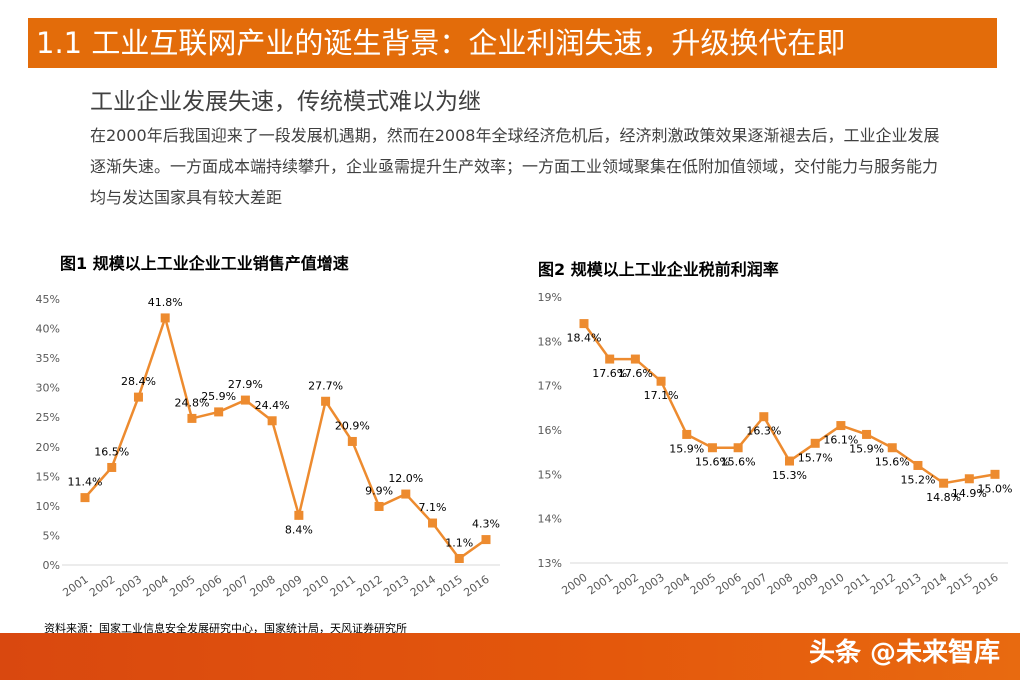  I want to click on data-label: 9.9%, so click(379, 490).